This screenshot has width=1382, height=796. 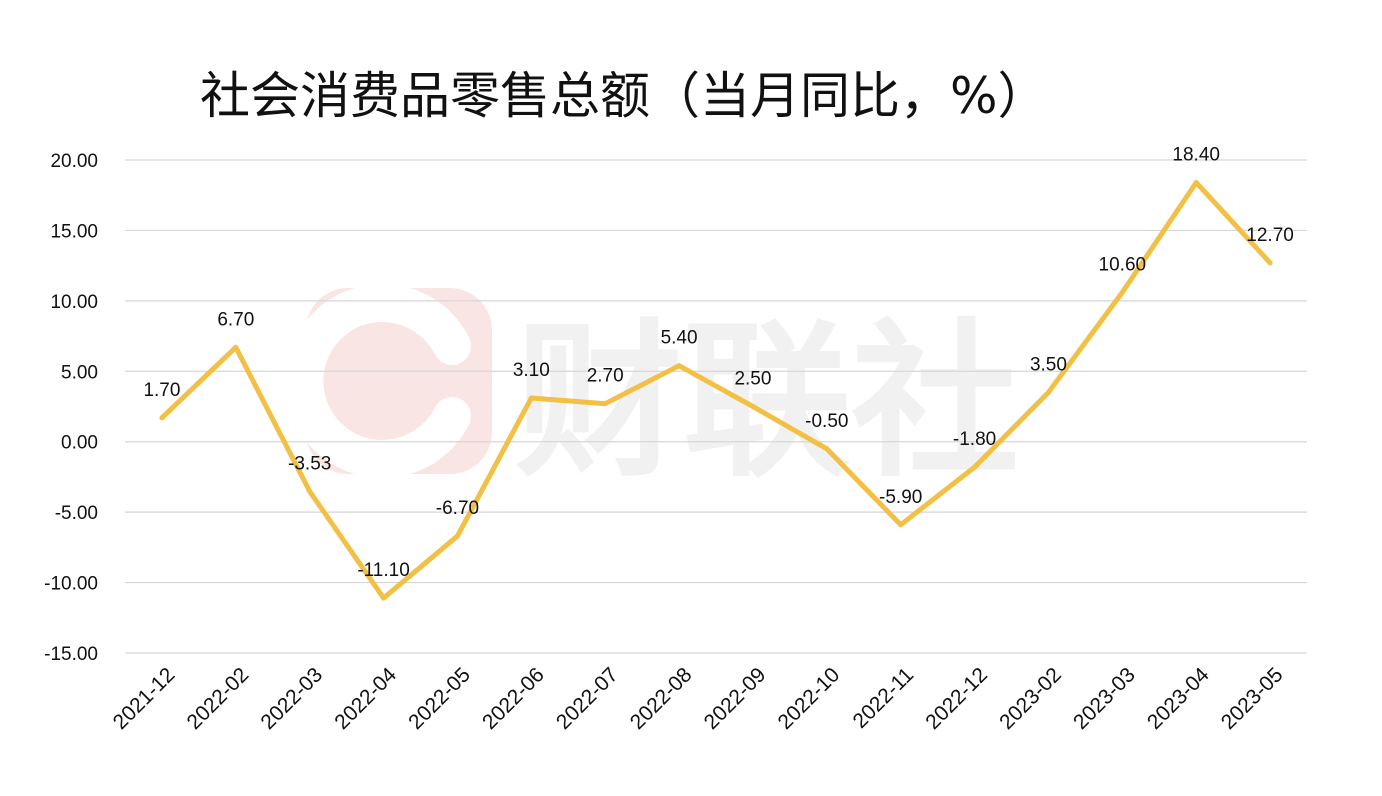 I want to click on y-tick-label: 15.00, so click(x=74, y=231).